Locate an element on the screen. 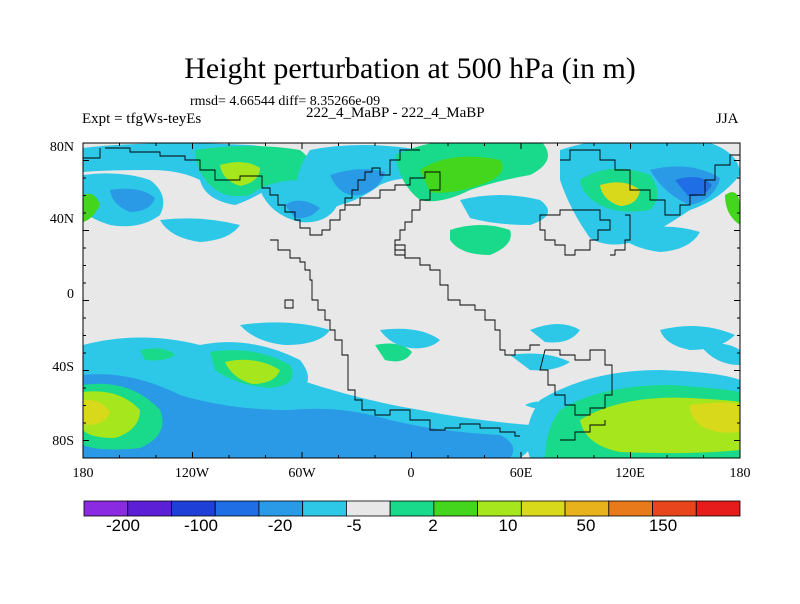 The image size is (800, 604). colorbar-label: -200 is located at coordinates (123, 525).